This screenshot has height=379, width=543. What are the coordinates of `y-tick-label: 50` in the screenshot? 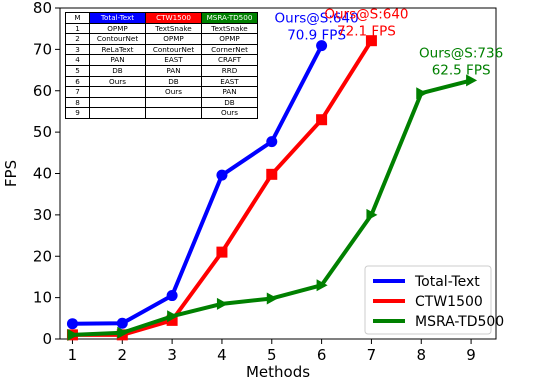 It's located at (42, 132).